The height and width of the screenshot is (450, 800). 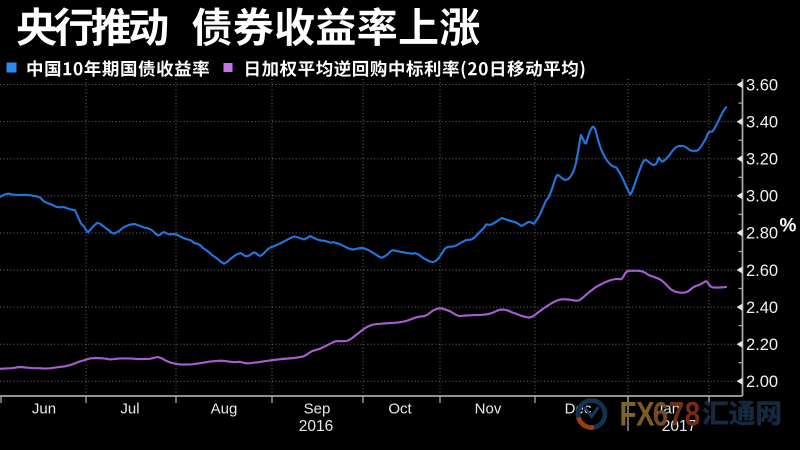 What do you see at coordinates (762, 382) in the screenshot?
I see `svg-text: 2.00` at bounding box center [762, 382].